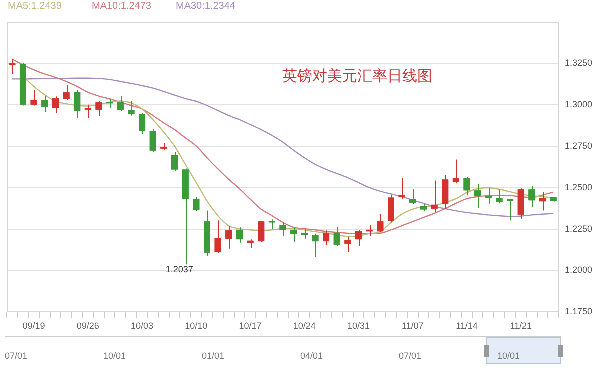 This screenshot has height=368, width=600. Describe the element at coordinates (467, 326) in the screenshot. I see `x-tick-label: 11/14` at that location.